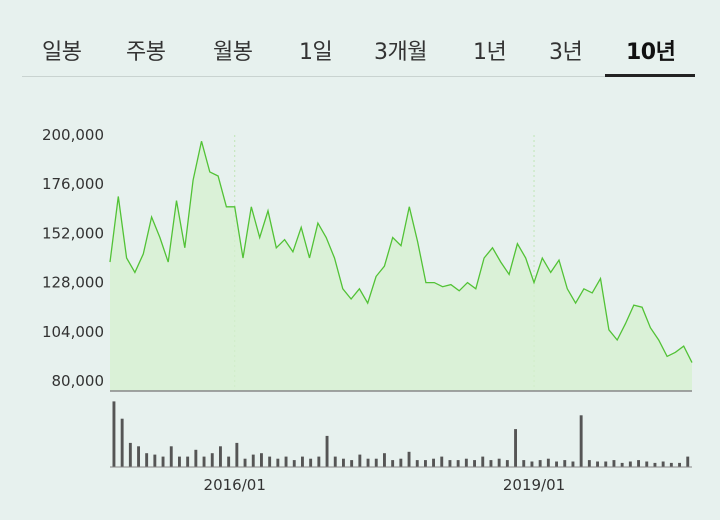 The width and height of the screenshot is (720, 520). I want to click on tab-10year: 10년, so click(651, 52).